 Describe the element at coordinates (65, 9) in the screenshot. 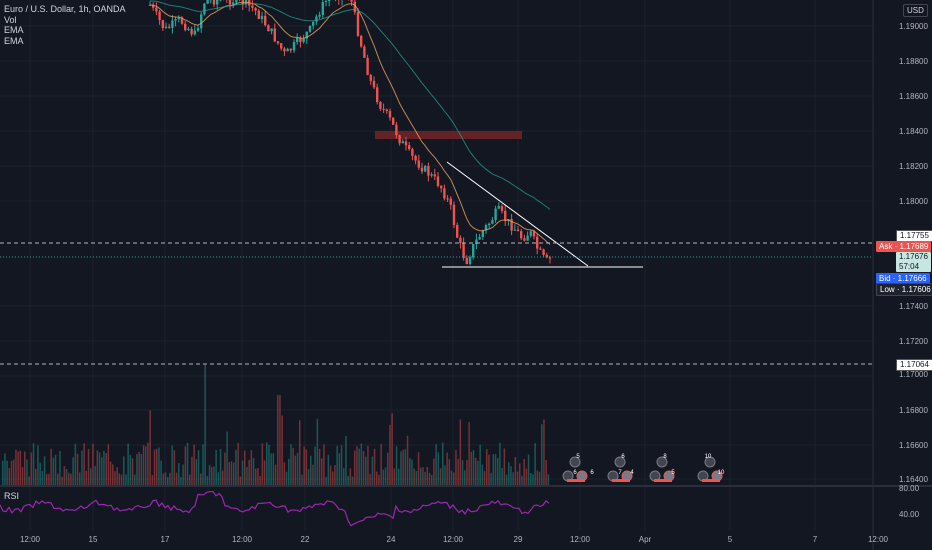

I see `symbol-title: Euro / U.S. Dollar, 1h, OANDA` at that location.